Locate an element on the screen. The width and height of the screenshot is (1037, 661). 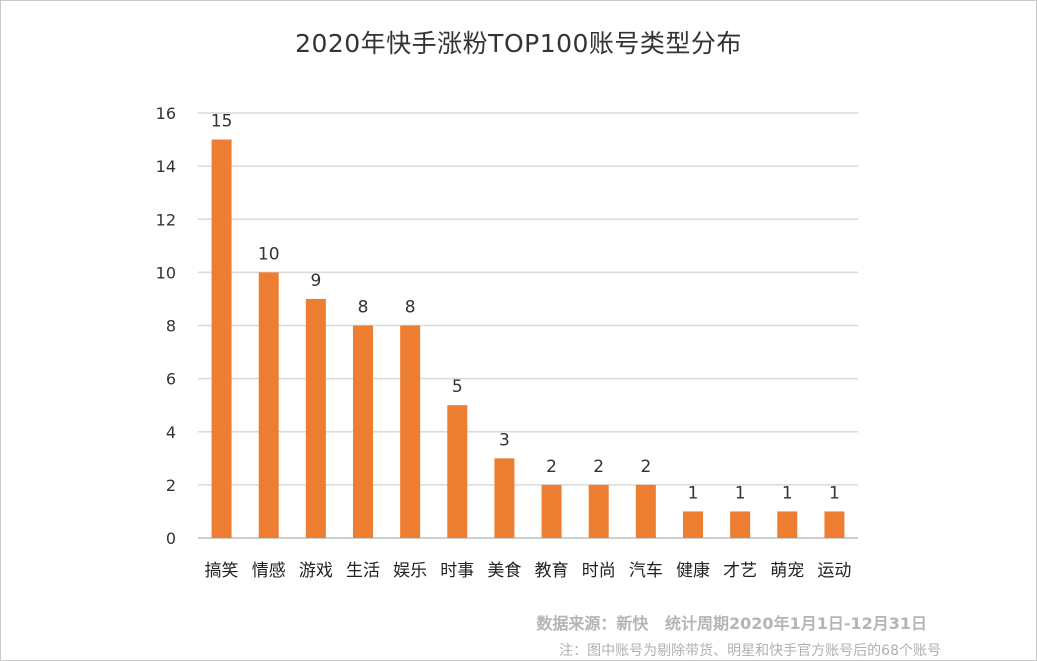
x-tick-label: 娱乐 is located at coordinates (410, 571).